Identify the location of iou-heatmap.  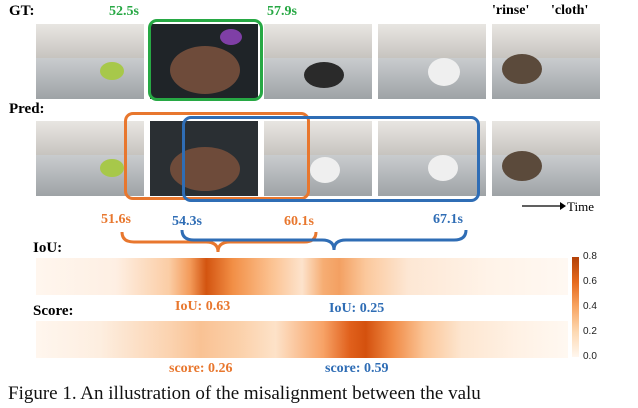
(302, 276).